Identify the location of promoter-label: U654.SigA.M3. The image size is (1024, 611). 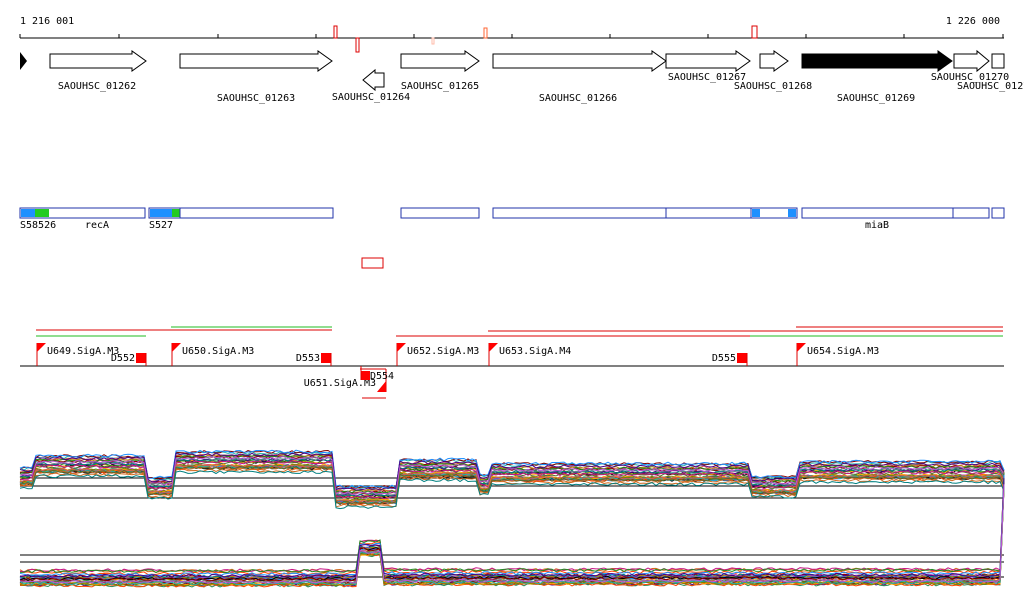
(843, 351).